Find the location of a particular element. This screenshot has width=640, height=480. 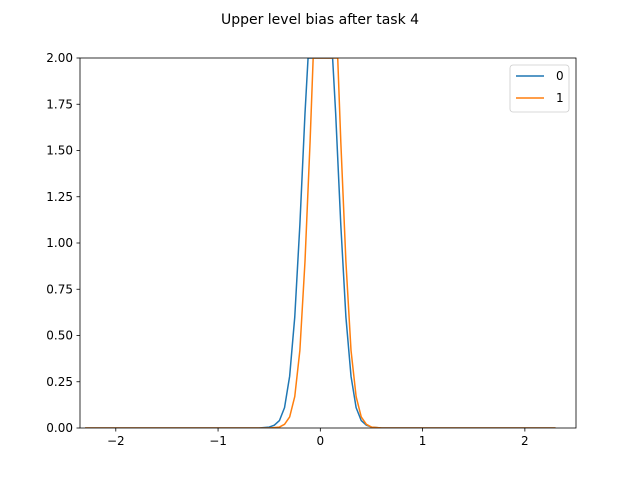

x-tick-label: 2 is located at coordinates (525, 441).